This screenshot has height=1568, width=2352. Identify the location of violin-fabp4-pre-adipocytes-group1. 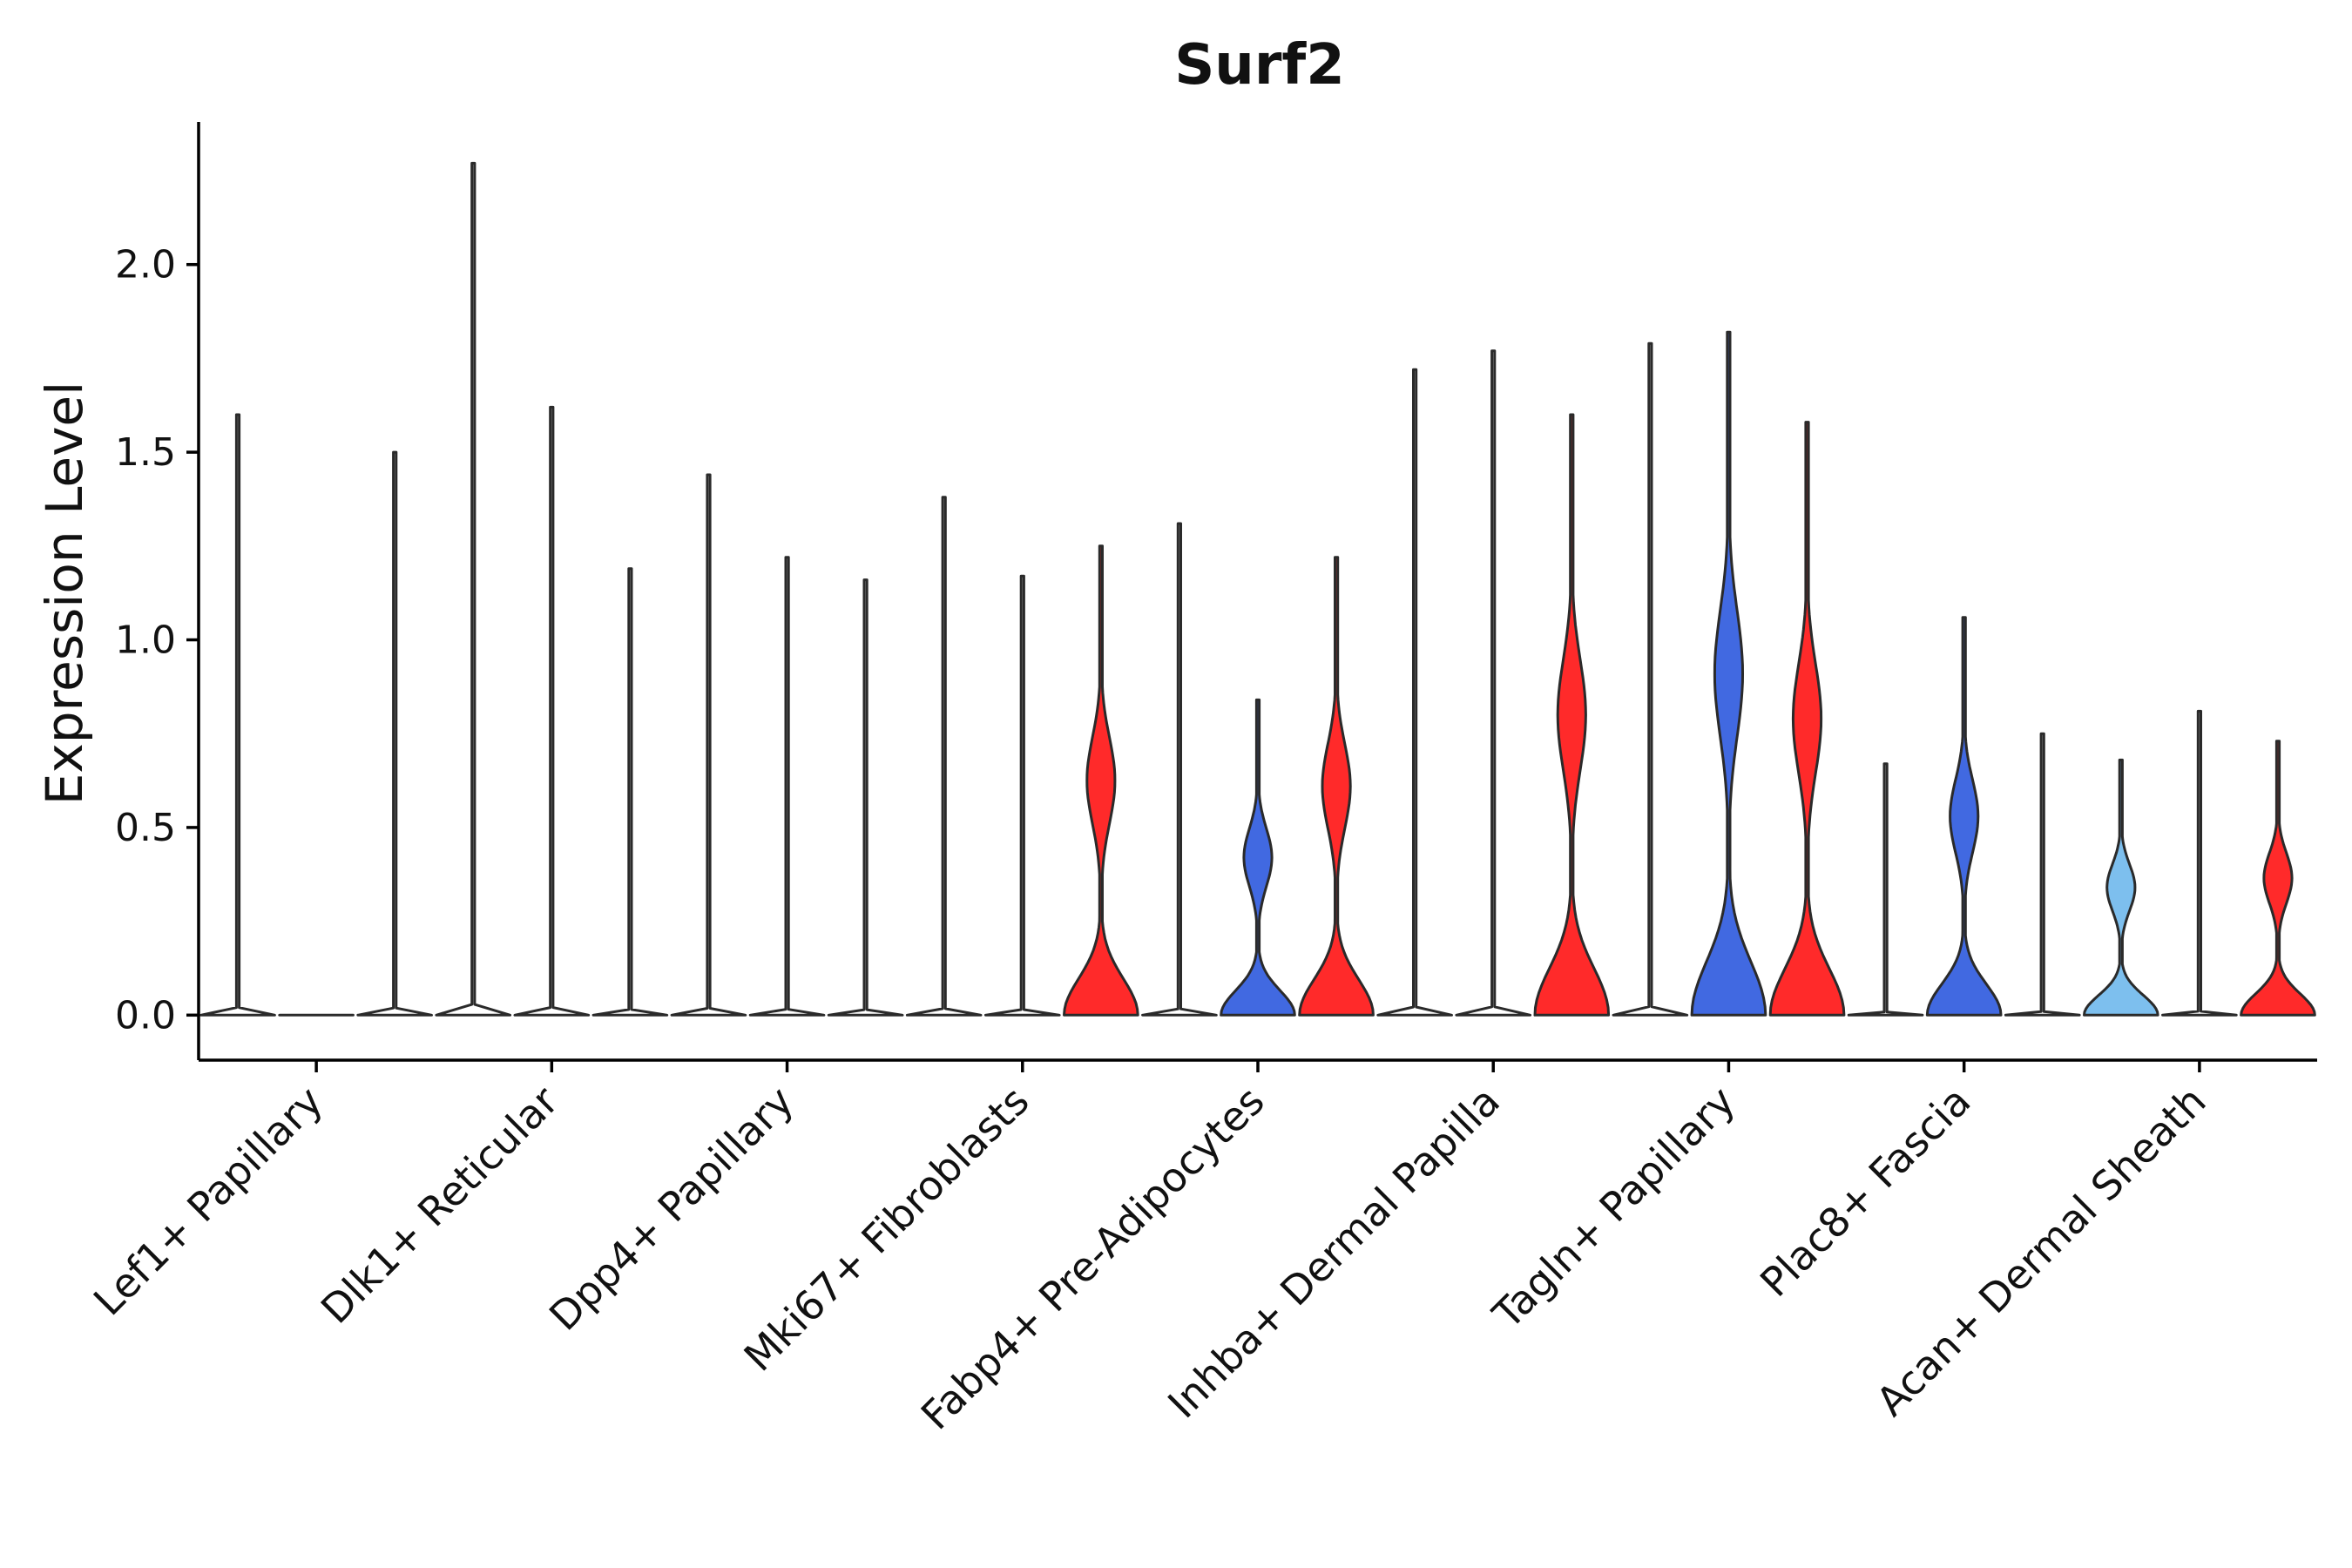
(1179, 769).